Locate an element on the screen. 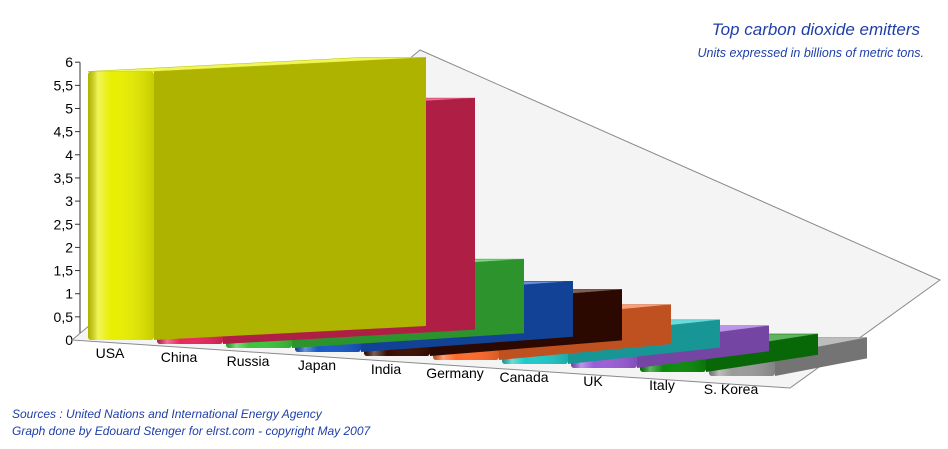 The image size is (948, 449). x-tick-label: Germany is located at coordinates (455, 373).